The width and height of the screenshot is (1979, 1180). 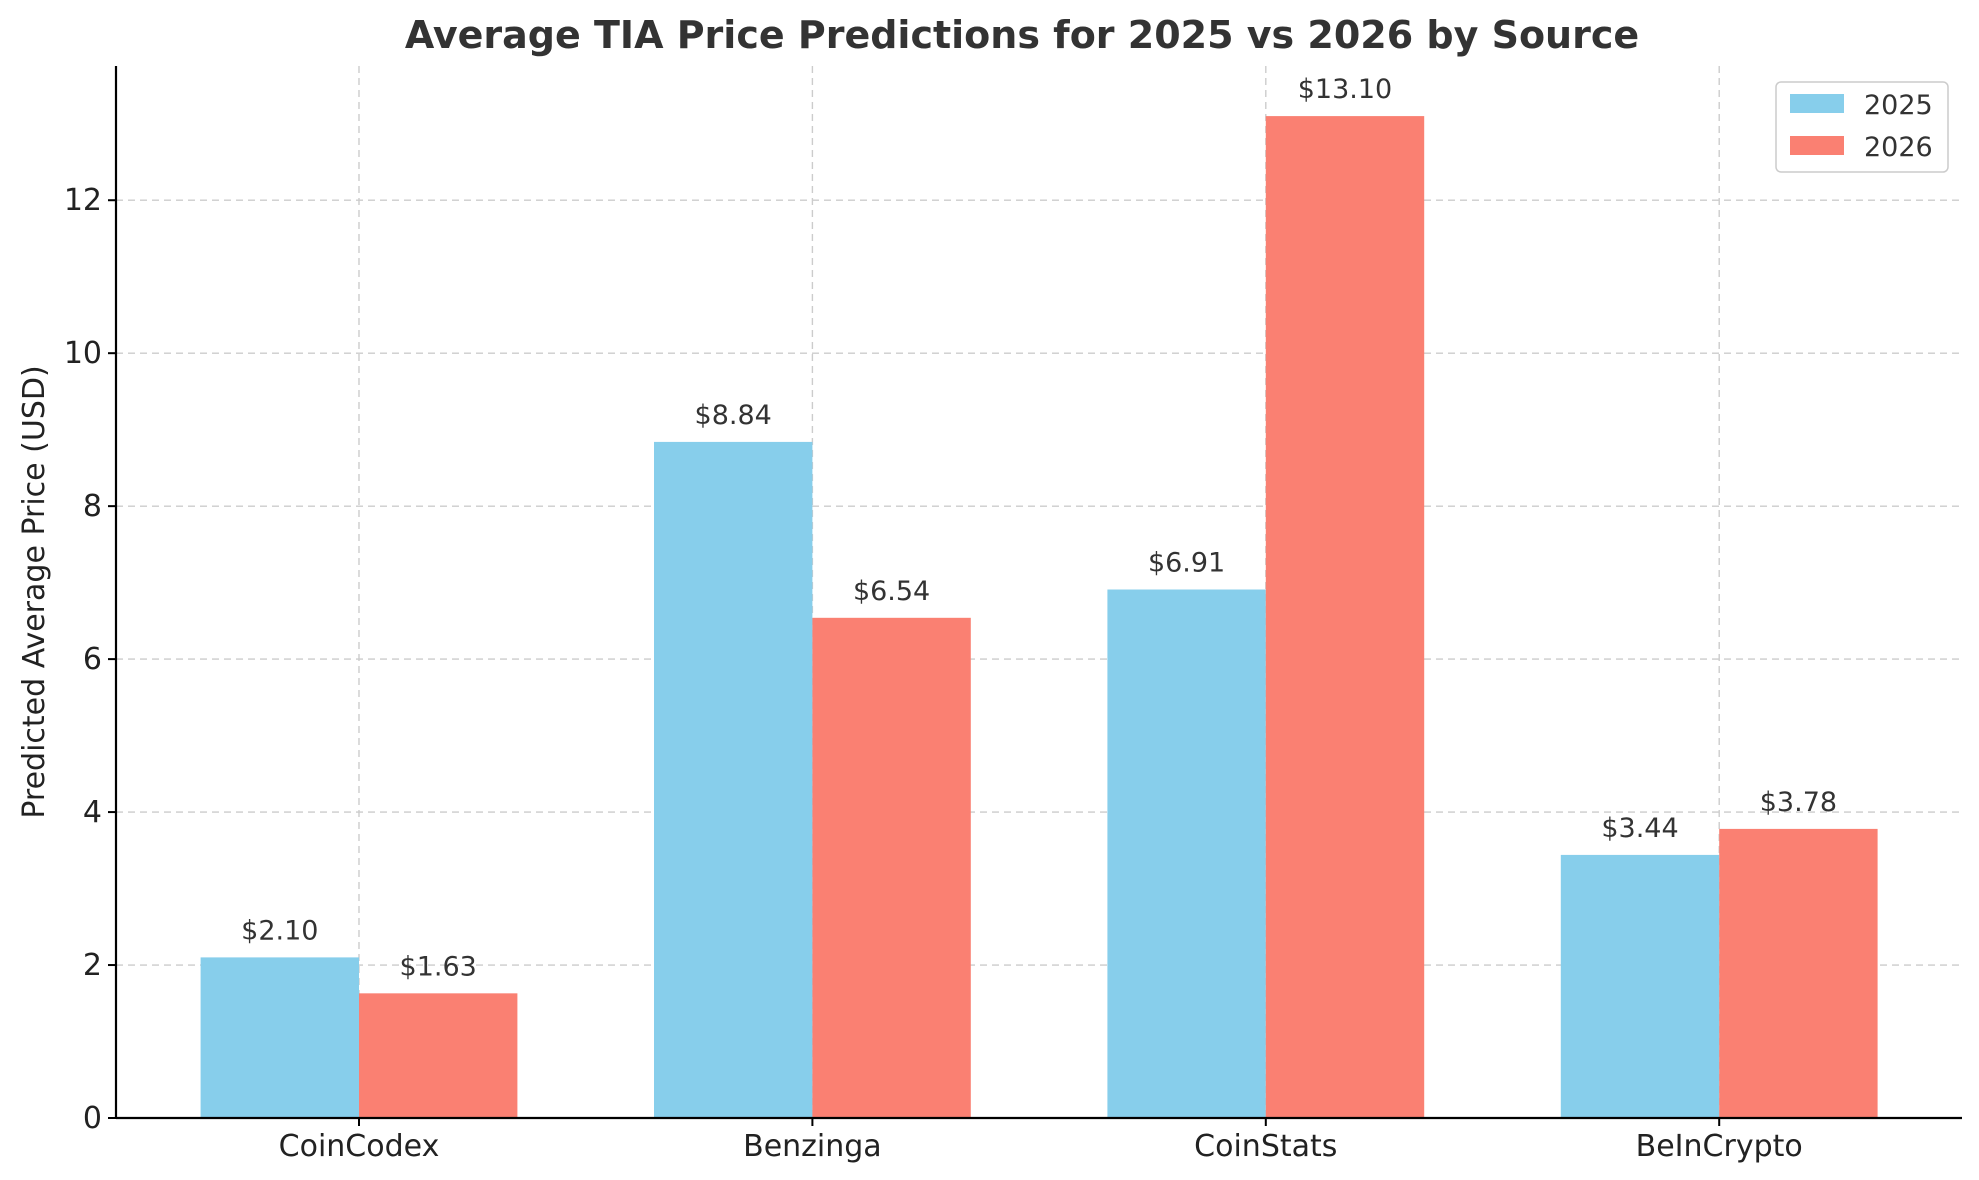 What do you see at coordinates (1817, 103) in the screenshot?
I see `legend-swatch-2025` at bounding box center [1817, 103].